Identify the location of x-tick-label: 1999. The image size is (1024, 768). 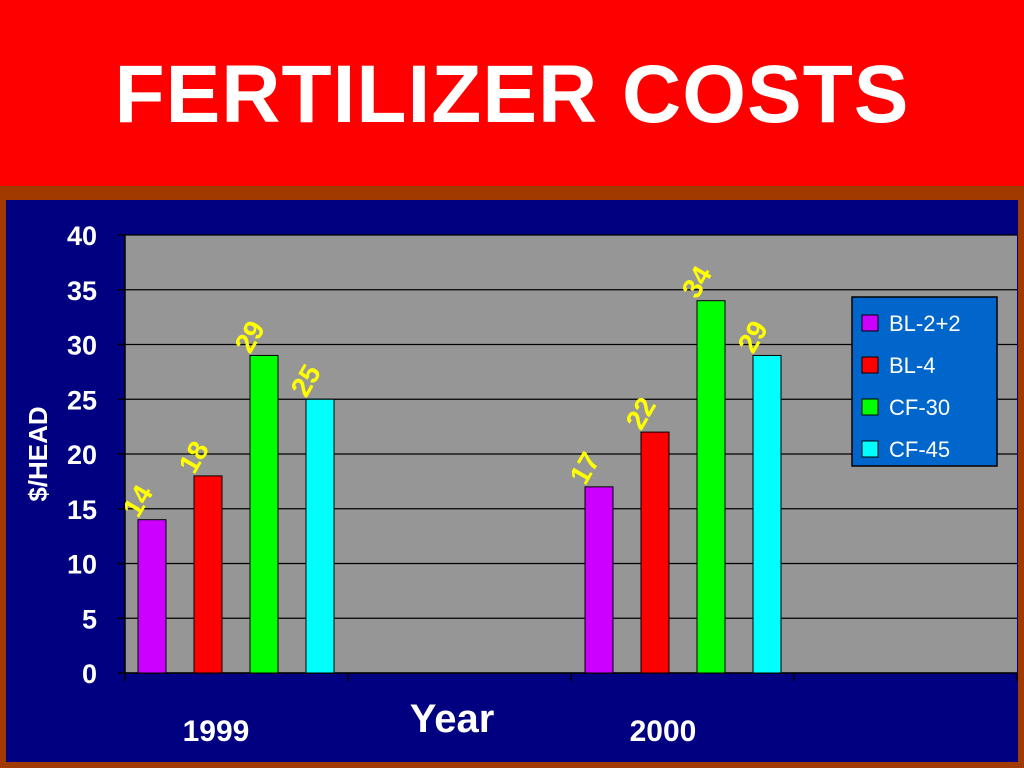
(216, 731).